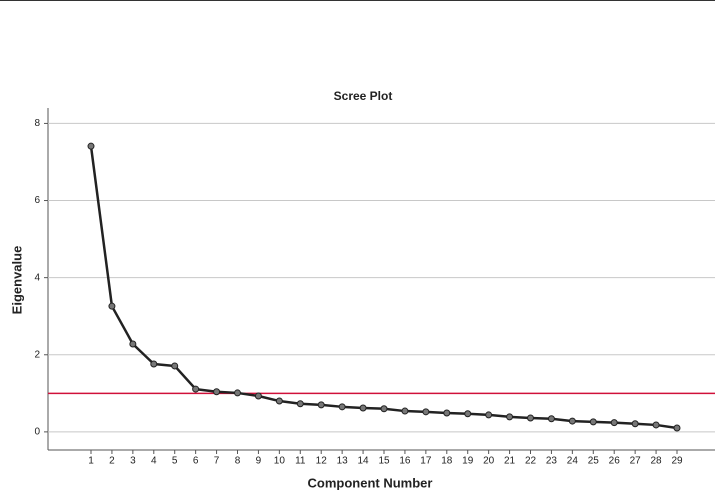 This screenshot has height=491, width=715. What do you see at coordinates (238, 461) in the screenshot?
I see `x-tick-label: 8` at bounding box center [238, 461].